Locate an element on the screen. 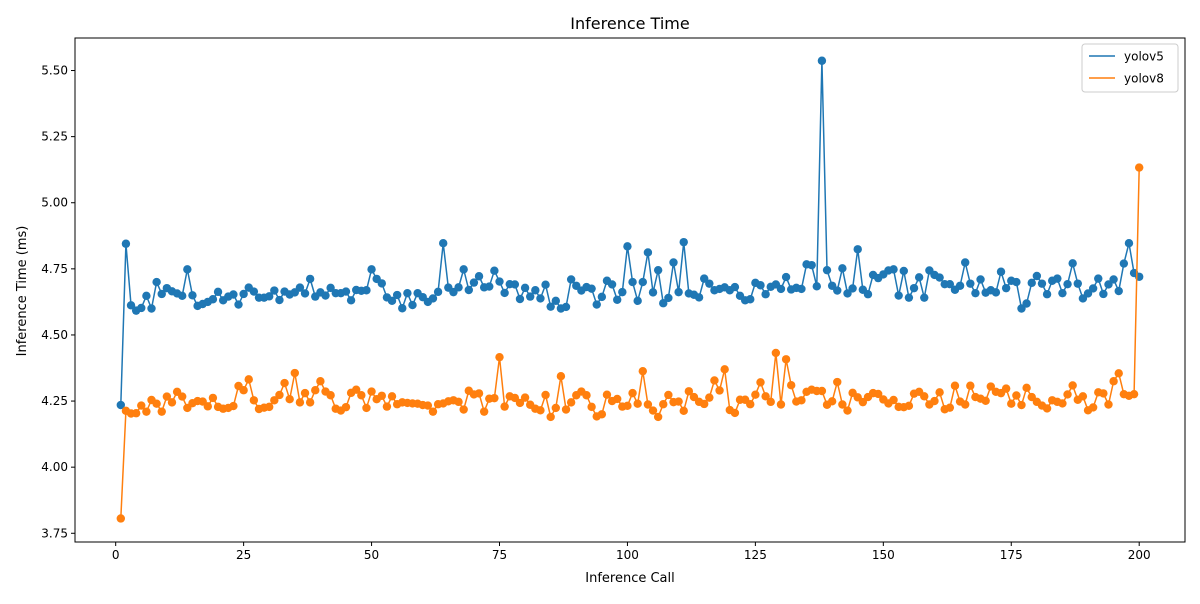 The image size is (1200, 604). legend-label-yolov8: yolov8 is located at coordinates (1144, 79).